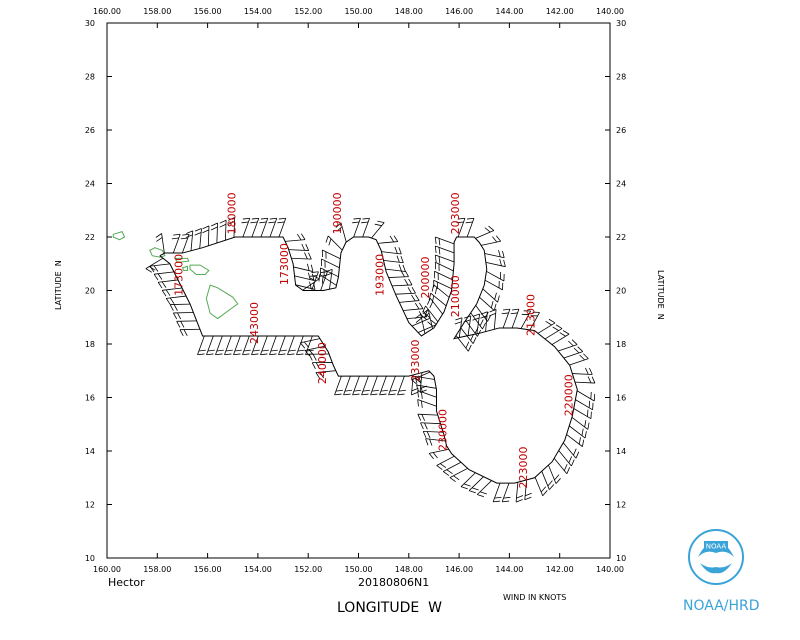 Image resolution: width=800 pixels, height=640 pixels. Describe the element at coordinates (284, 264) in the screenshot. I see `time-label: 173000` at that location.